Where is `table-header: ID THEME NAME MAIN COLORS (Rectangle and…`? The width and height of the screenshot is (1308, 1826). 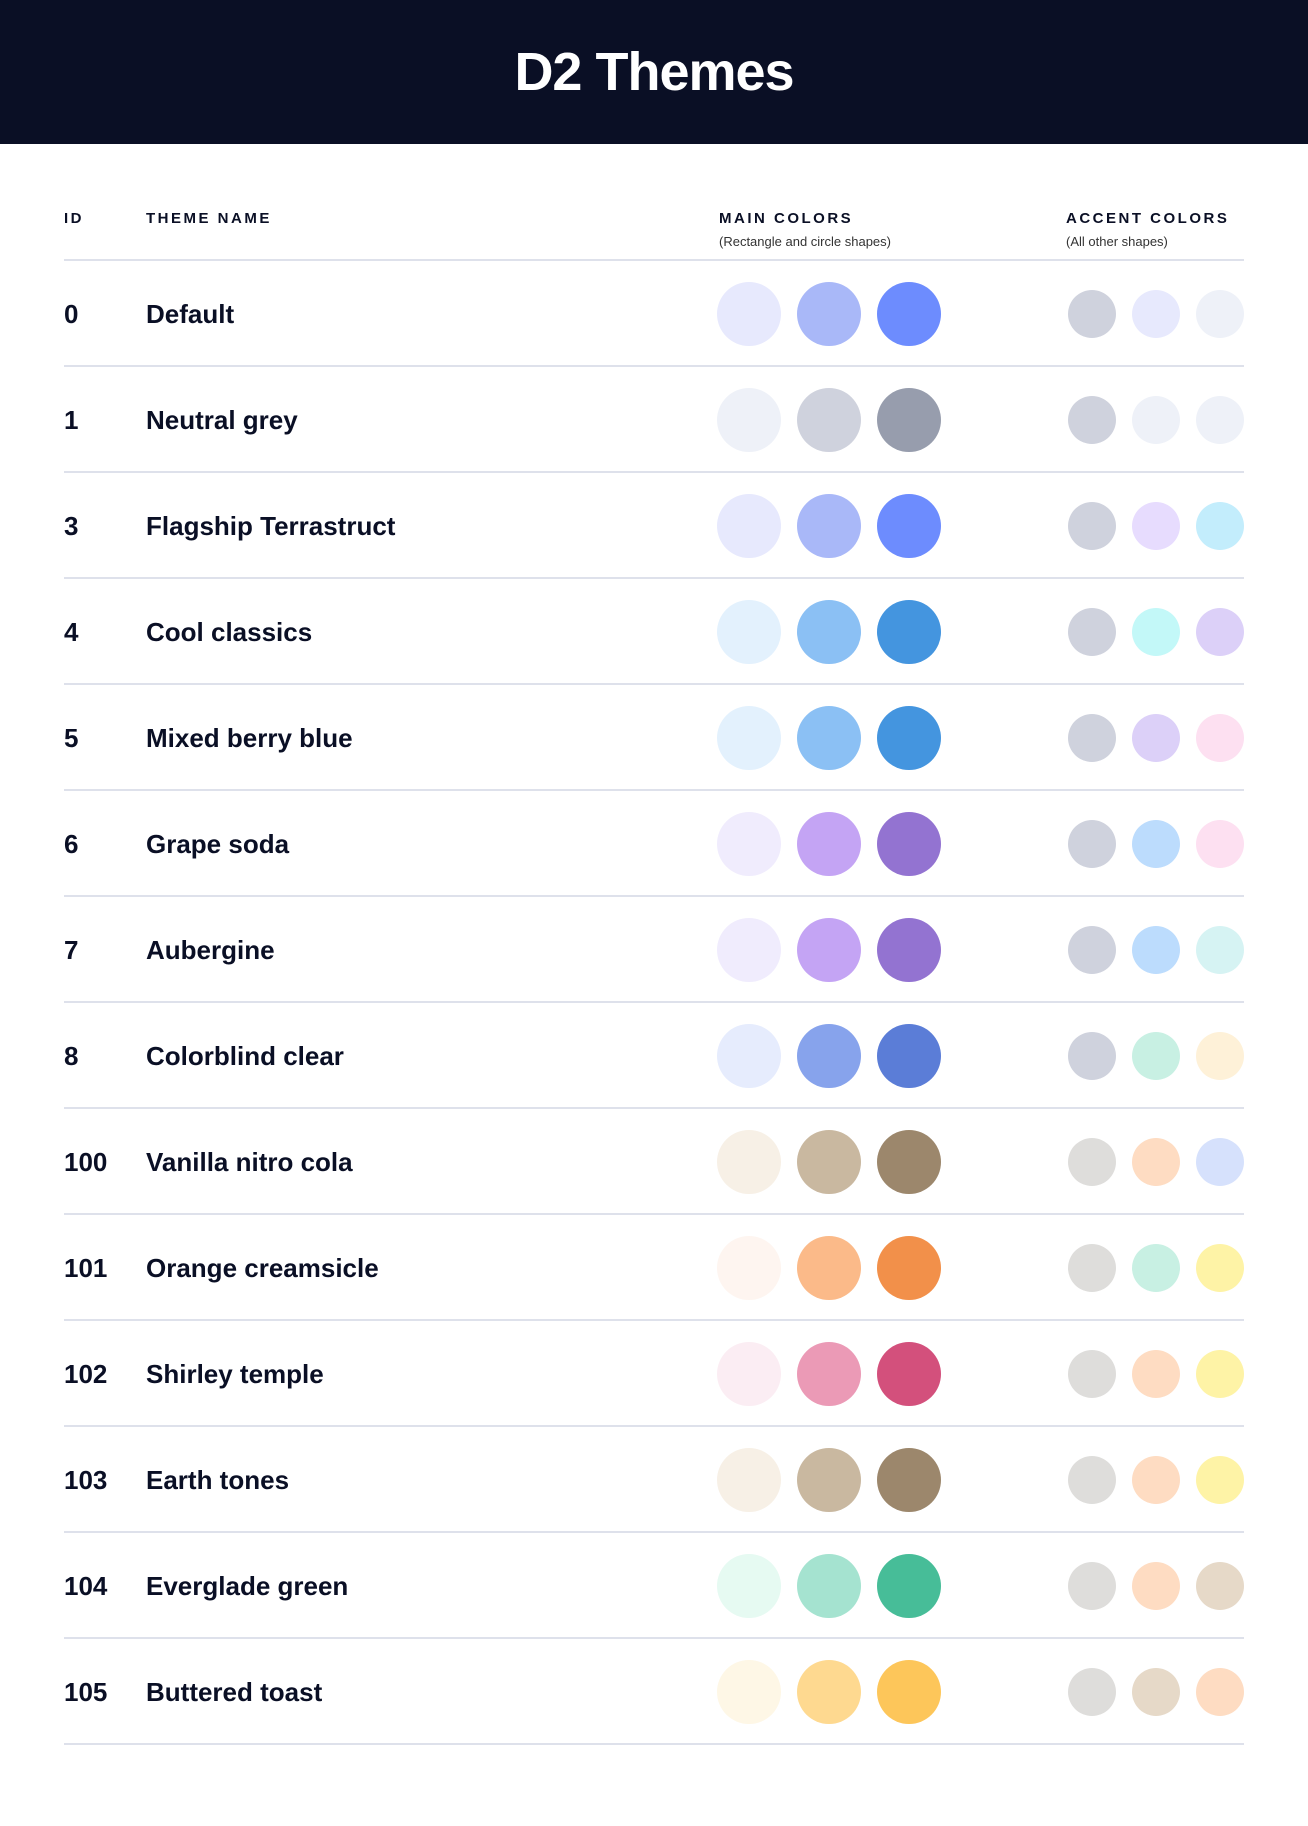
table-header: ID THEME NAME MAIN COLORS (Rectangle and… is located at coordinates (654, 234).